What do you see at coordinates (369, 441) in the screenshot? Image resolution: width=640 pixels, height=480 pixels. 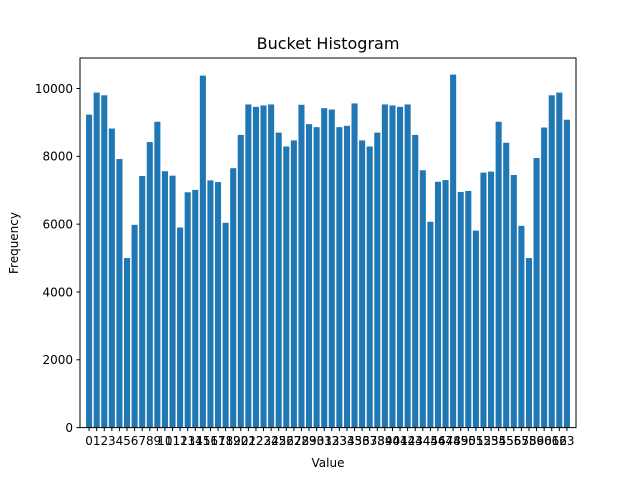 I see `x-tick-label: 37` at bounding box center [369, 441].